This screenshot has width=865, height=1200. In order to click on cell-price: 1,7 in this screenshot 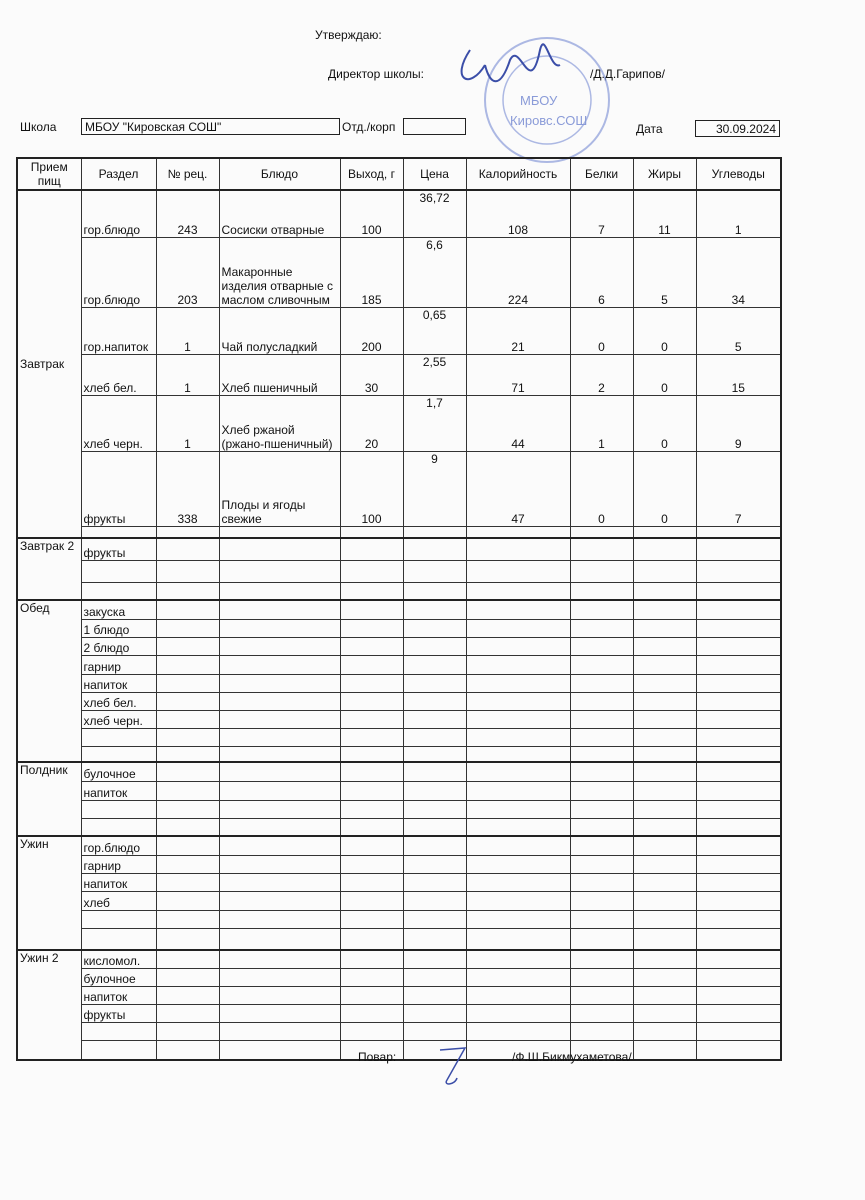, I will do `click(434, 423)`.